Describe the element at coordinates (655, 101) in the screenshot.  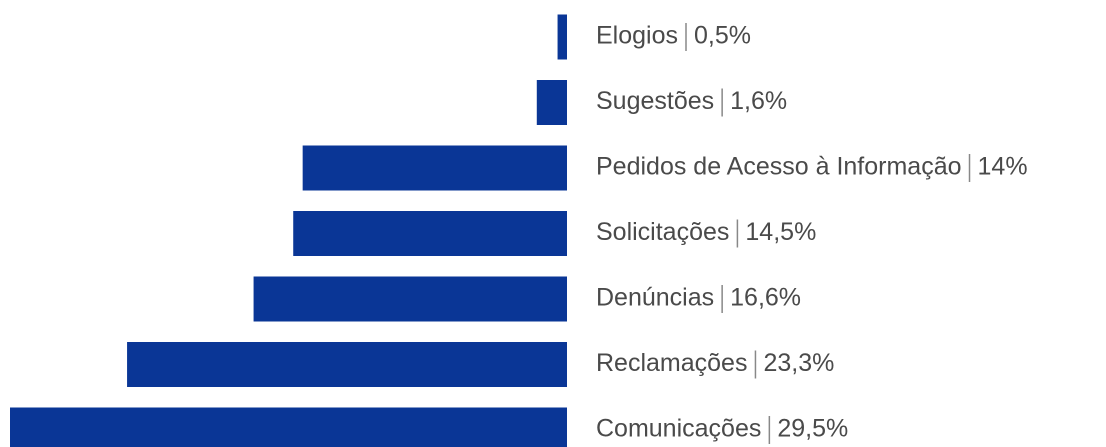
I see `category-label: Sugestões` at that location.